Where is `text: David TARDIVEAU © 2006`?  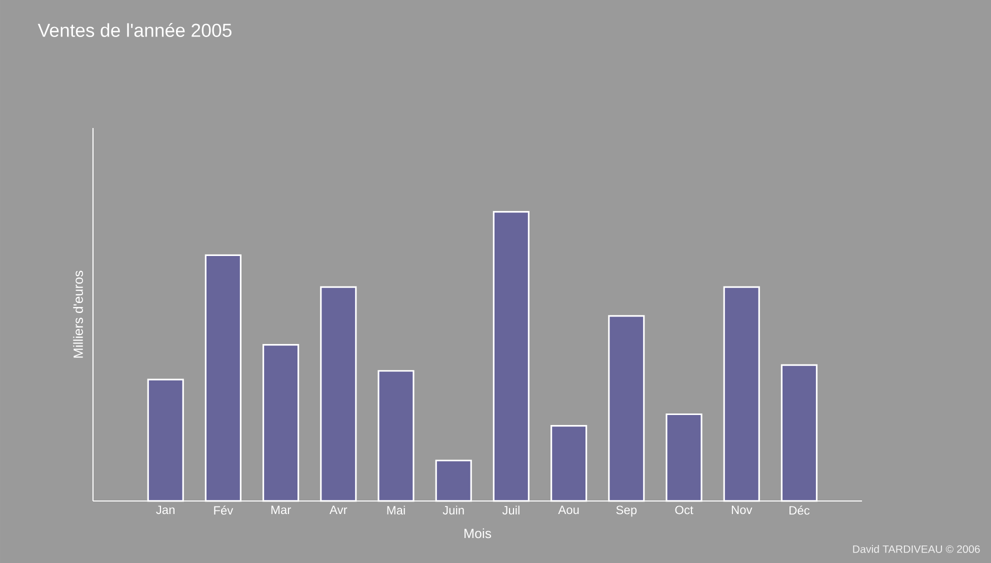 text: David TARDIVEAU © 2006 is located at coordinates (916, 549).